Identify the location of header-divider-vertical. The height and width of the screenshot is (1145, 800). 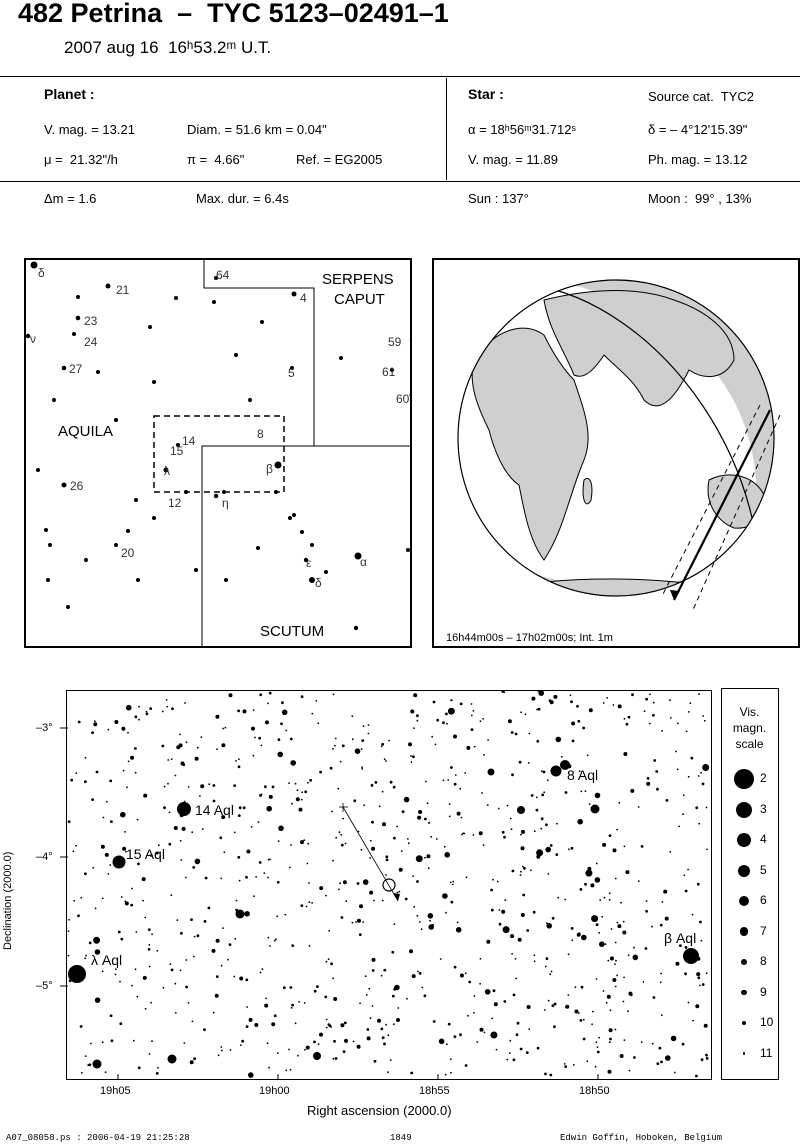
(446, 129).